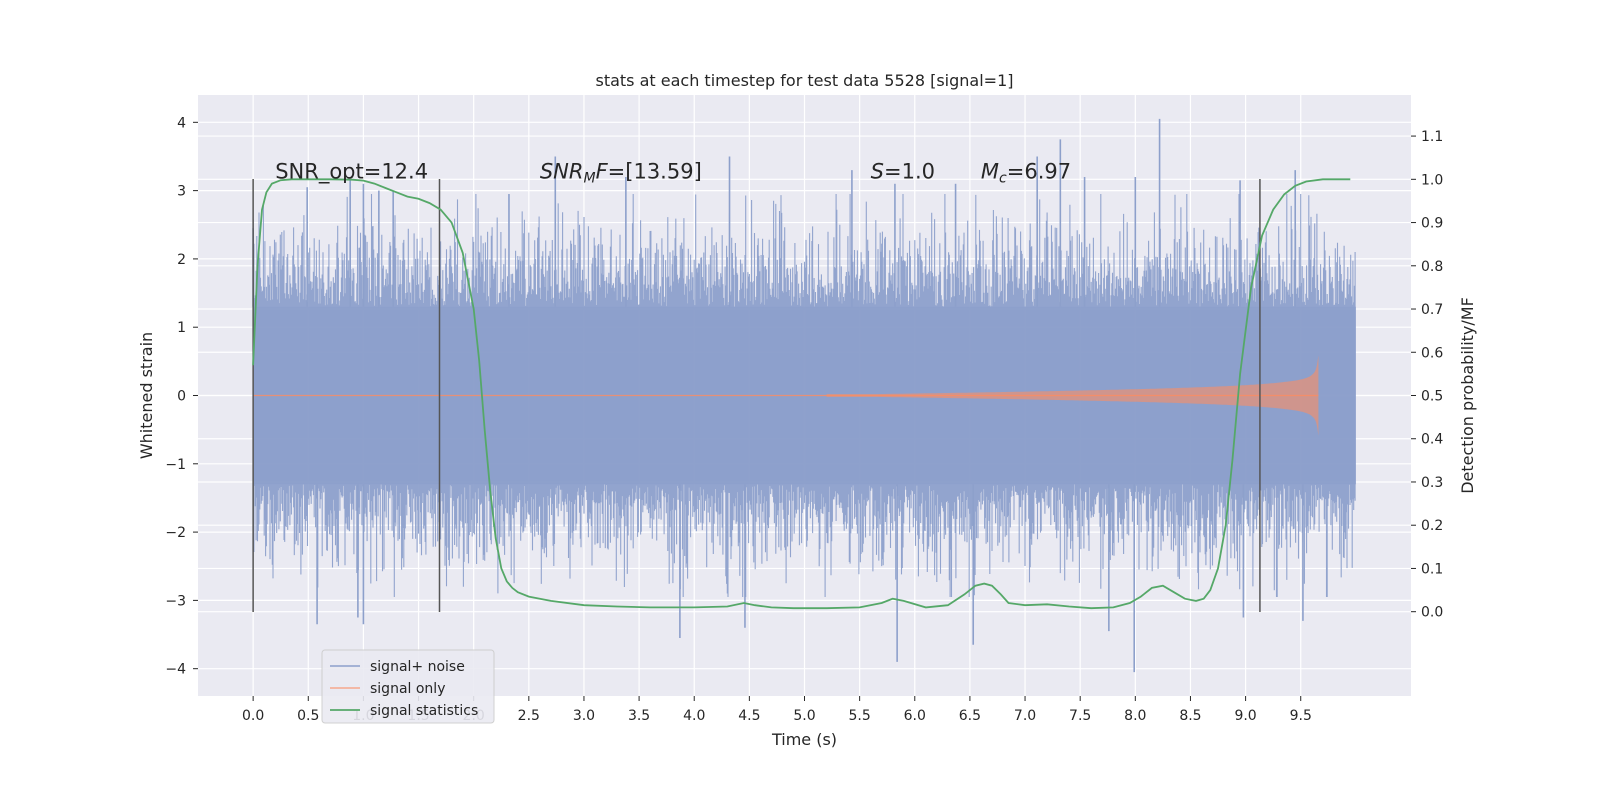 The image size is (1600, 800). Describe the element at coordinates (804, 739) in the screenshot. I see `x-axis-label: Time (s)` at that location.